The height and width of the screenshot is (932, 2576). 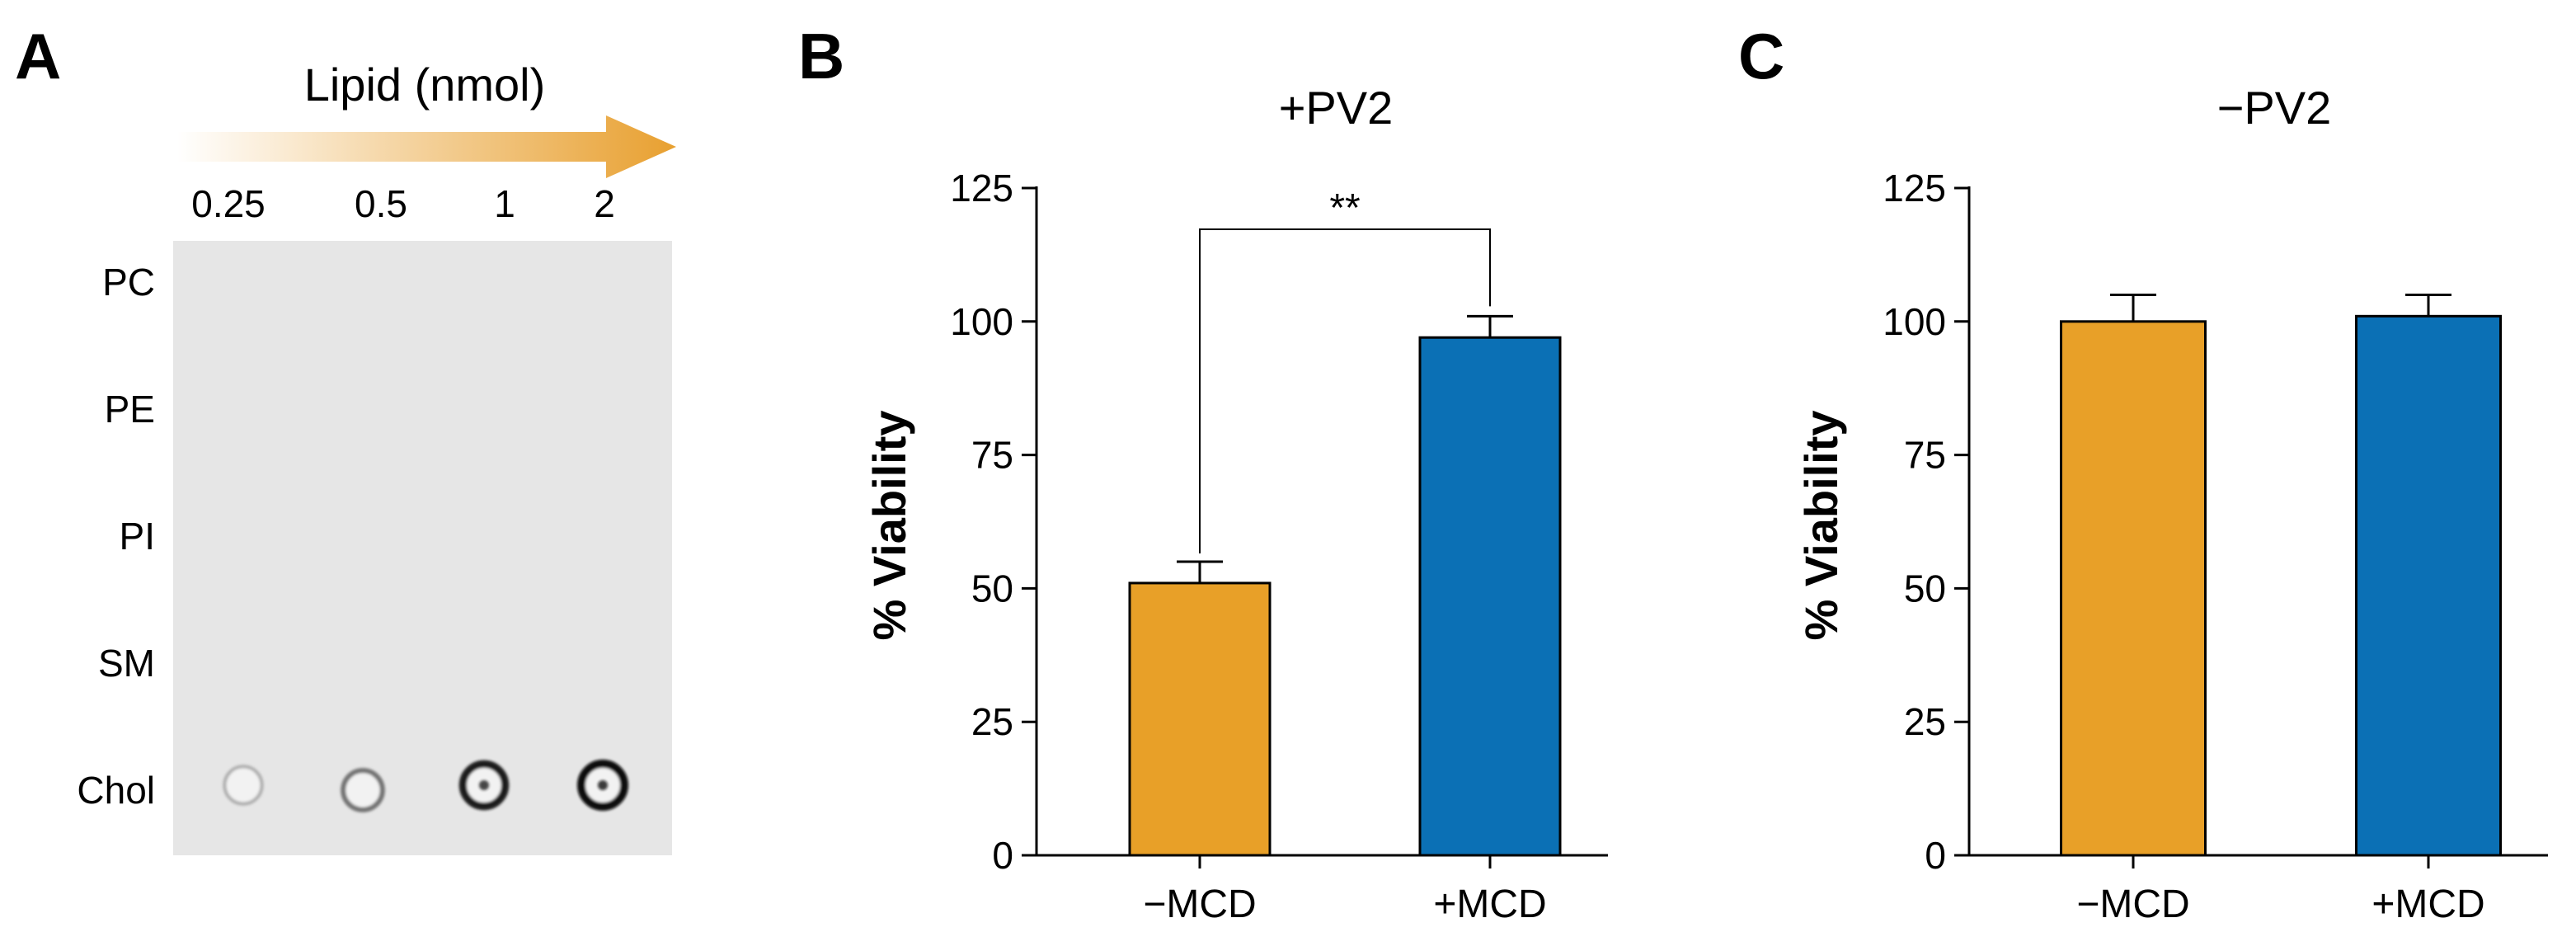 What do you see at coordinates (425, 85) in the screenshot?
I see `arrow-label: Lipid (nmol)` at bounding box center [425, 85].